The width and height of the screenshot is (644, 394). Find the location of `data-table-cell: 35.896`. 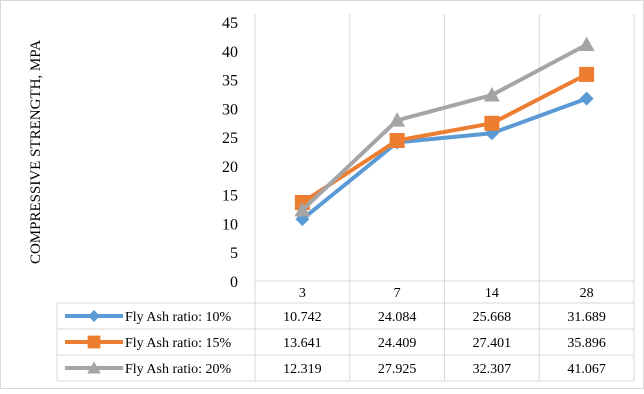

data-table-cell: 35.896 is located at coordinates (586, 343).